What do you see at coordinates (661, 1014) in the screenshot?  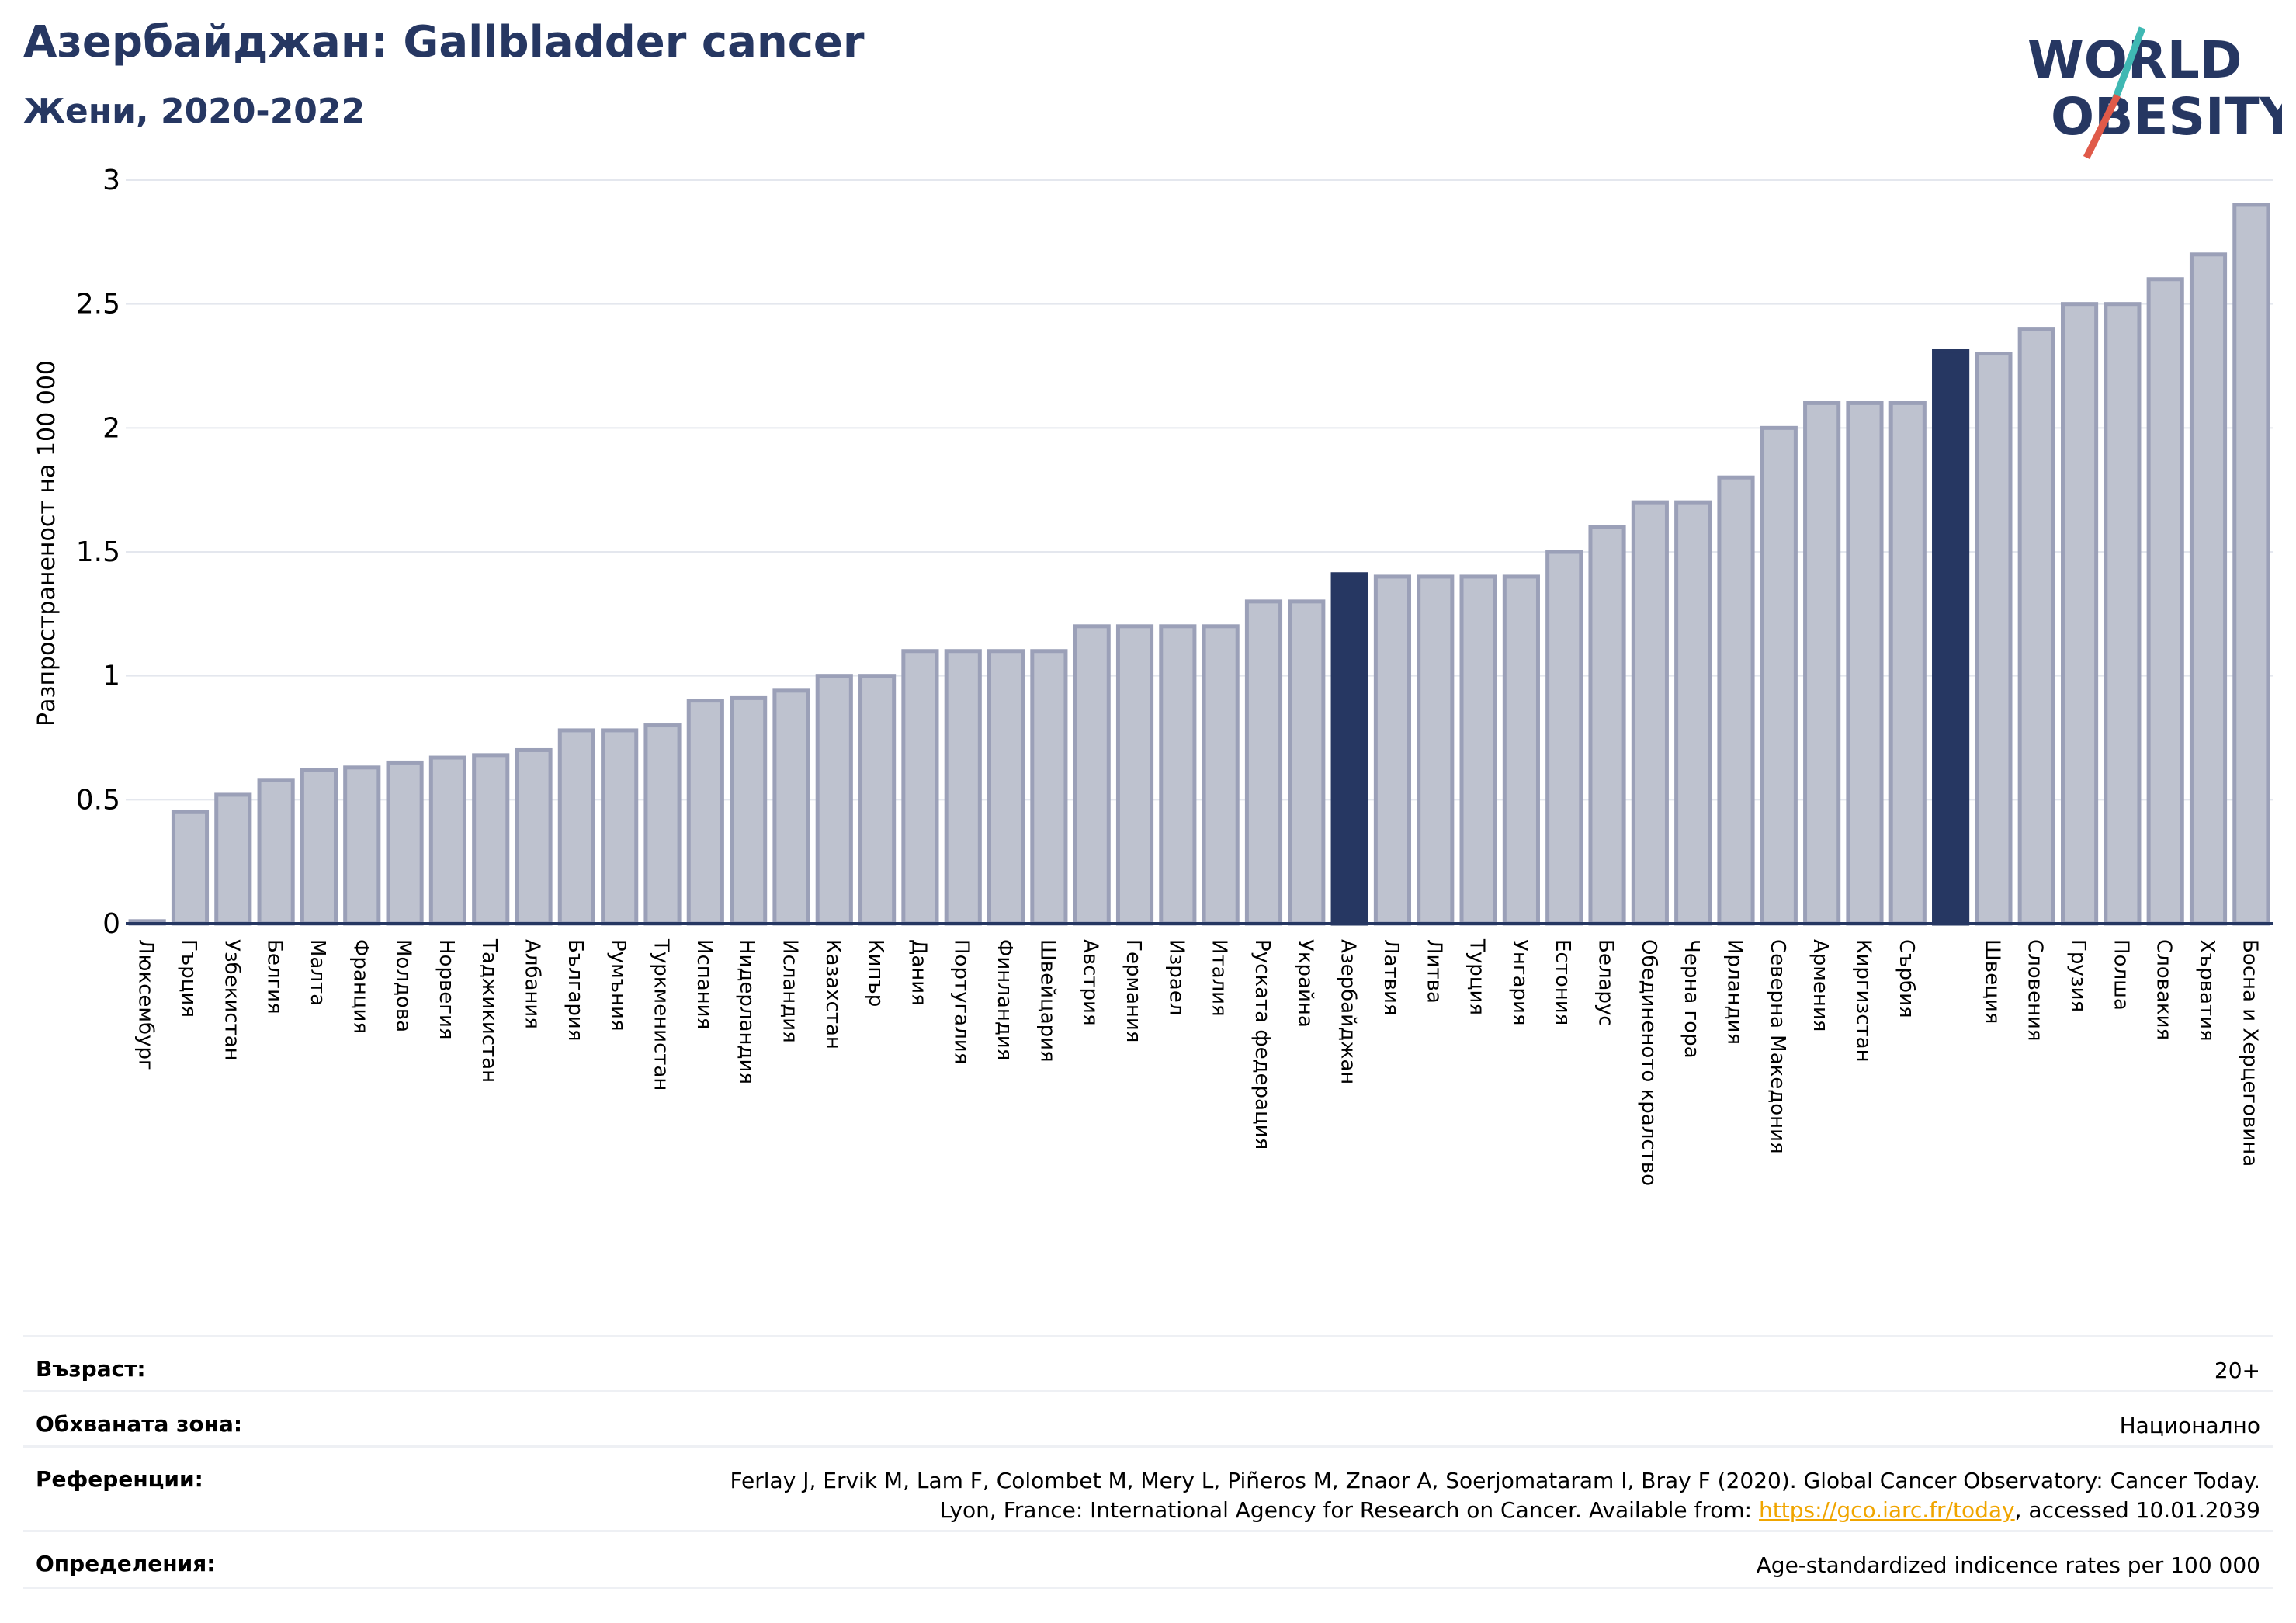 I see `x-tick-label: Туркменистан` at bounding box center [661, 1014].